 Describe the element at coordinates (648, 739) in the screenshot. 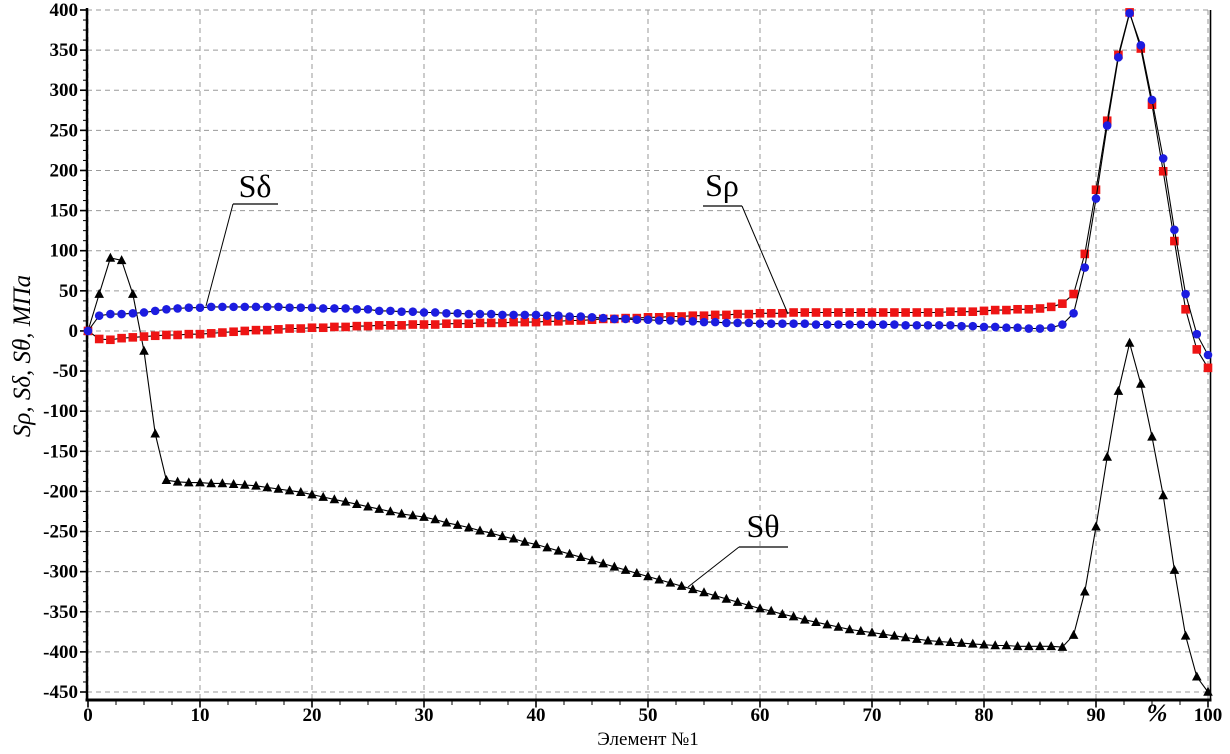

I see `x-axis-title: Элемент №1` at that location.